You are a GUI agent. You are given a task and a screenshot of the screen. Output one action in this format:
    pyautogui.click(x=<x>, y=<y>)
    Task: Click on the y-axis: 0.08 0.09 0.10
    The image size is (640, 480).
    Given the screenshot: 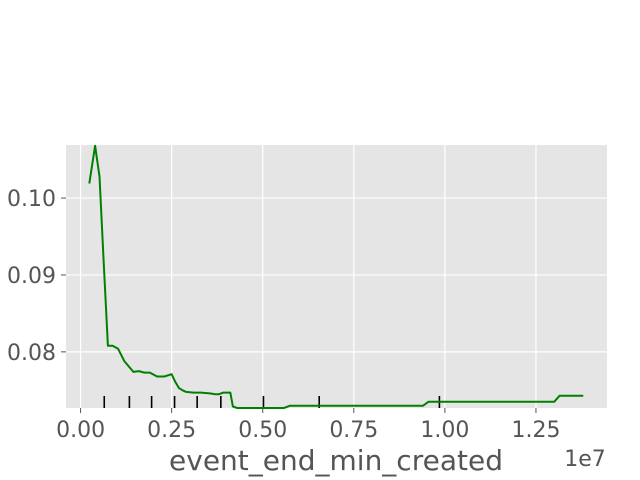 What is the action you would take?
    pyautogui.click(x=36, y=276)
    